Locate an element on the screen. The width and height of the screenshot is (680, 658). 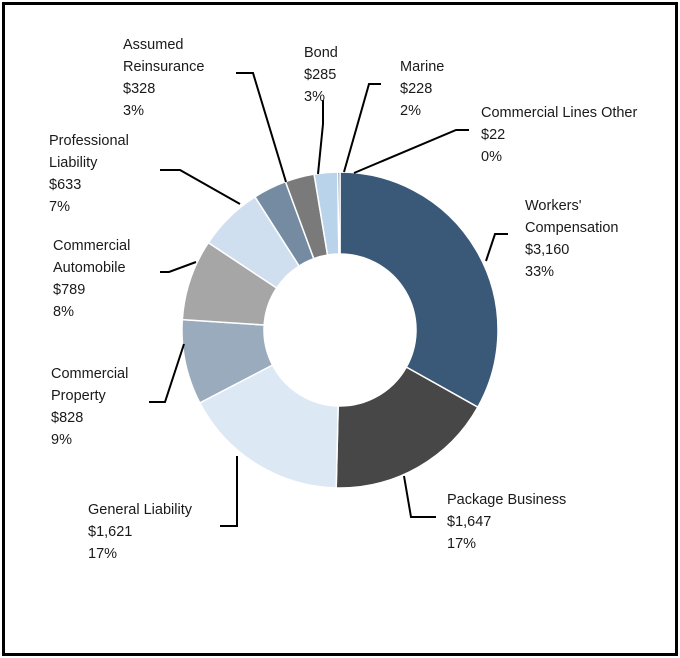
data-label-workers-compensation: Workers' Compensation $3,160 33% is located at coordinates (572, 239).